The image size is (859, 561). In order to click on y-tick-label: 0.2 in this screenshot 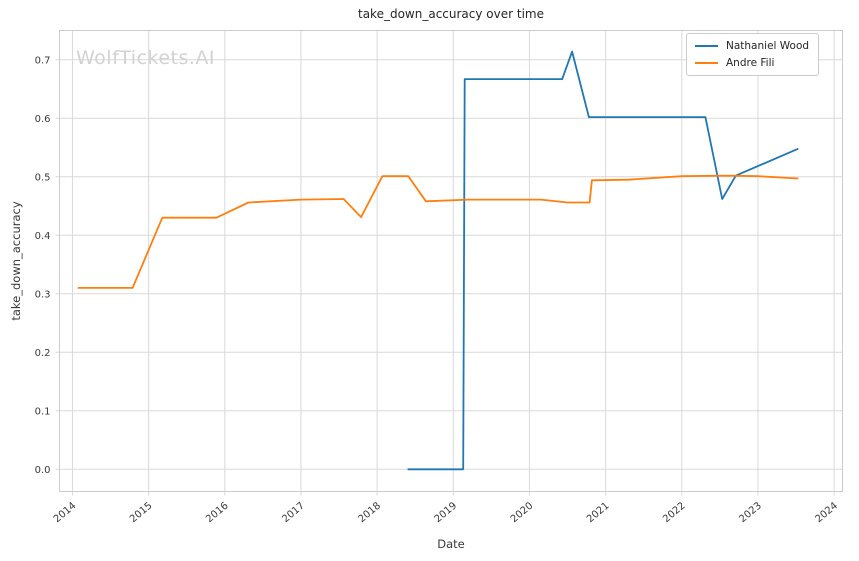, I will do `click(43, 353)`.